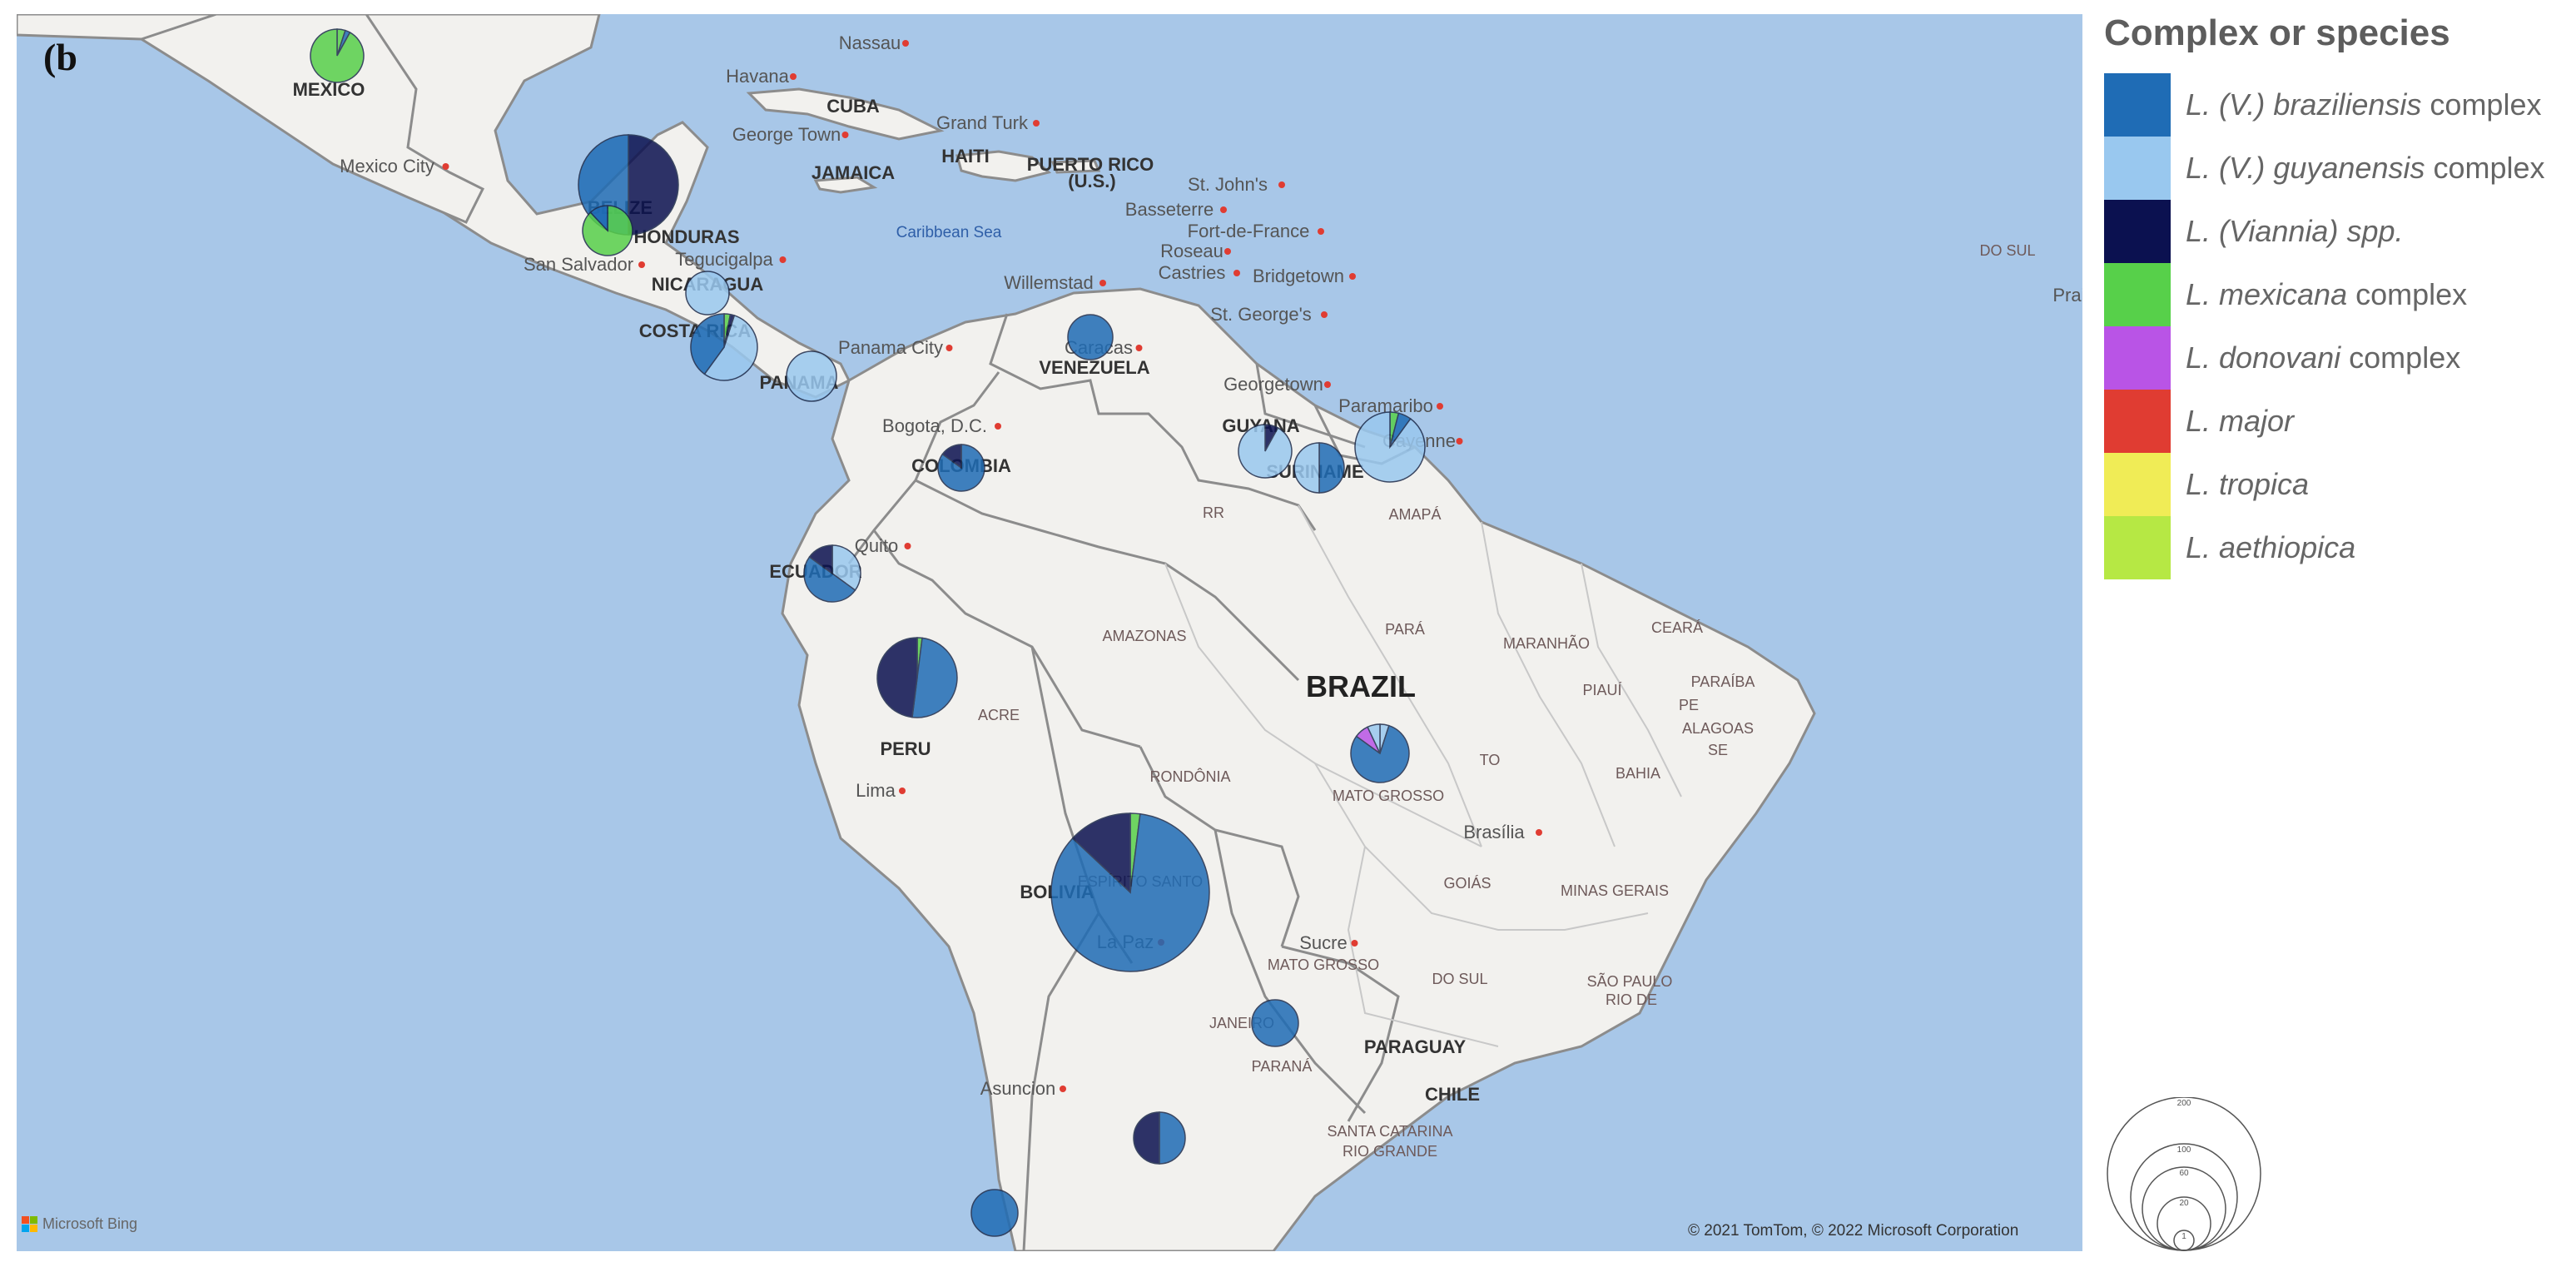 The image size is (2576, 1272). Describe the element at coordinates (832, 573) in the screenshot. I see `pie-ecuador` at that location.